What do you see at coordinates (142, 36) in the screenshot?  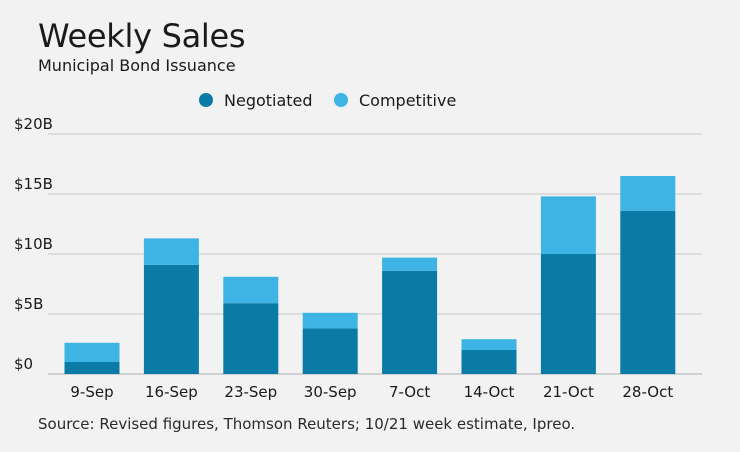 I see `chart-title: Weekly Sales` at bounding box center [142, 36].